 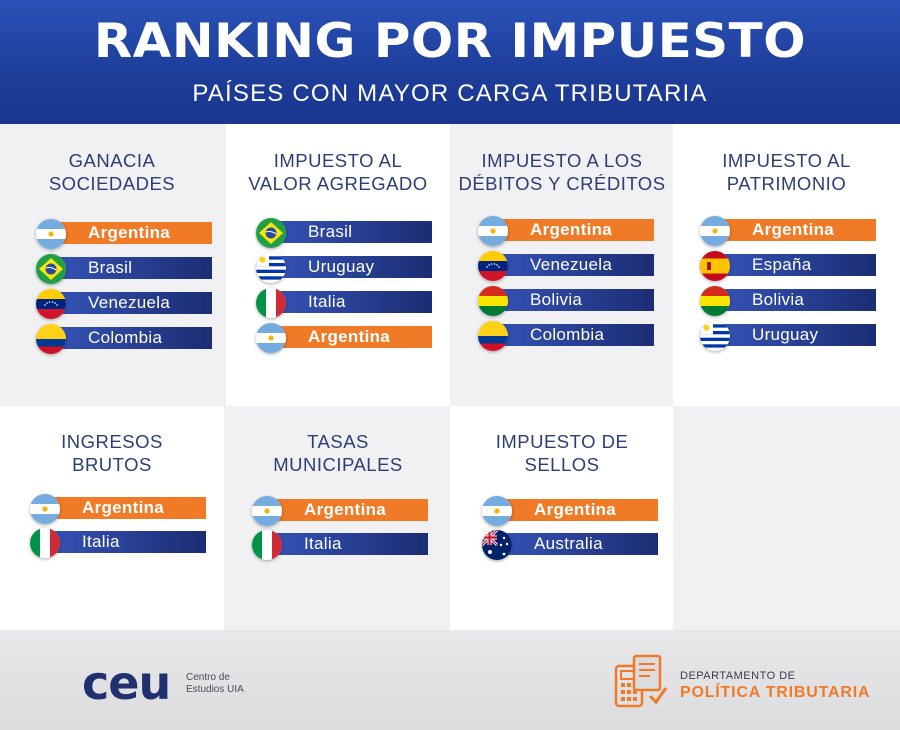 What do you see at coordinates (338, 172) in the screenshot?
I see `category-title: IMPUESTO AL VALOR AGREGADO` at bounding box center [338, 172].